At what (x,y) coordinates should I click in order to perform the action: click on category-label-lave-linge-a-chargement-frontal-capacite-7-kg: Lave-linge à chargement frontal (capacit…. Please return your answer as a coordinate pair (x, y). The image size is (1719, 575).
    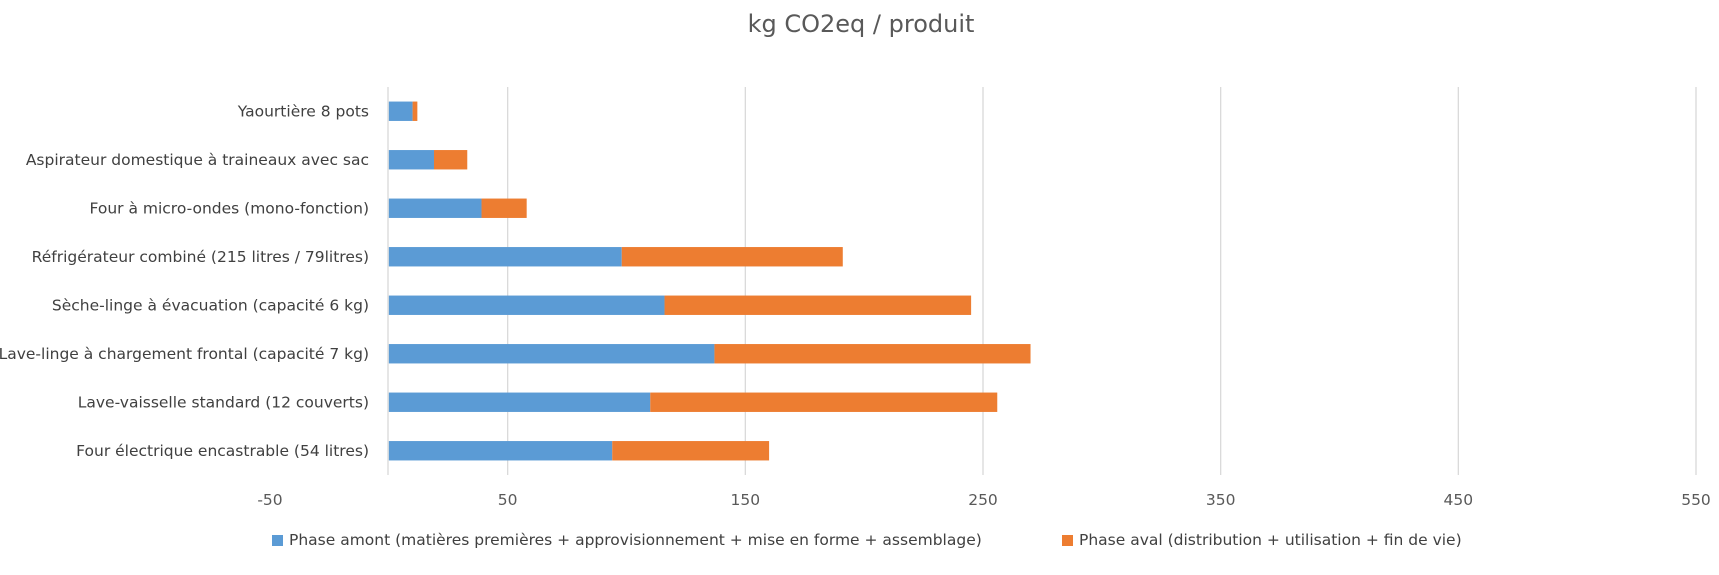
    Looking at the image, I should click on (184, 354).